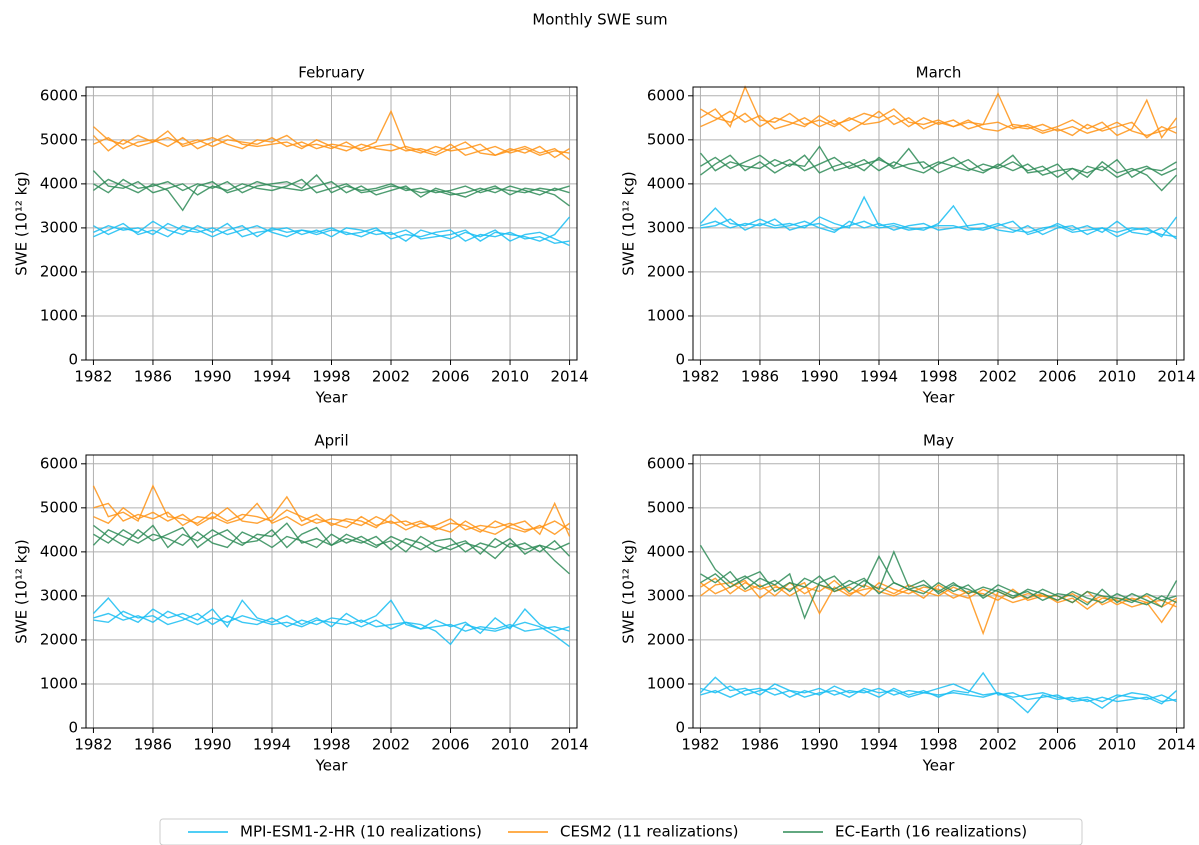 The image size is (1199, 845). Describe the element at coordinates (649, 832) in the screenshot. I see `legend-label: CESM2 (11 realizations)` at that location.